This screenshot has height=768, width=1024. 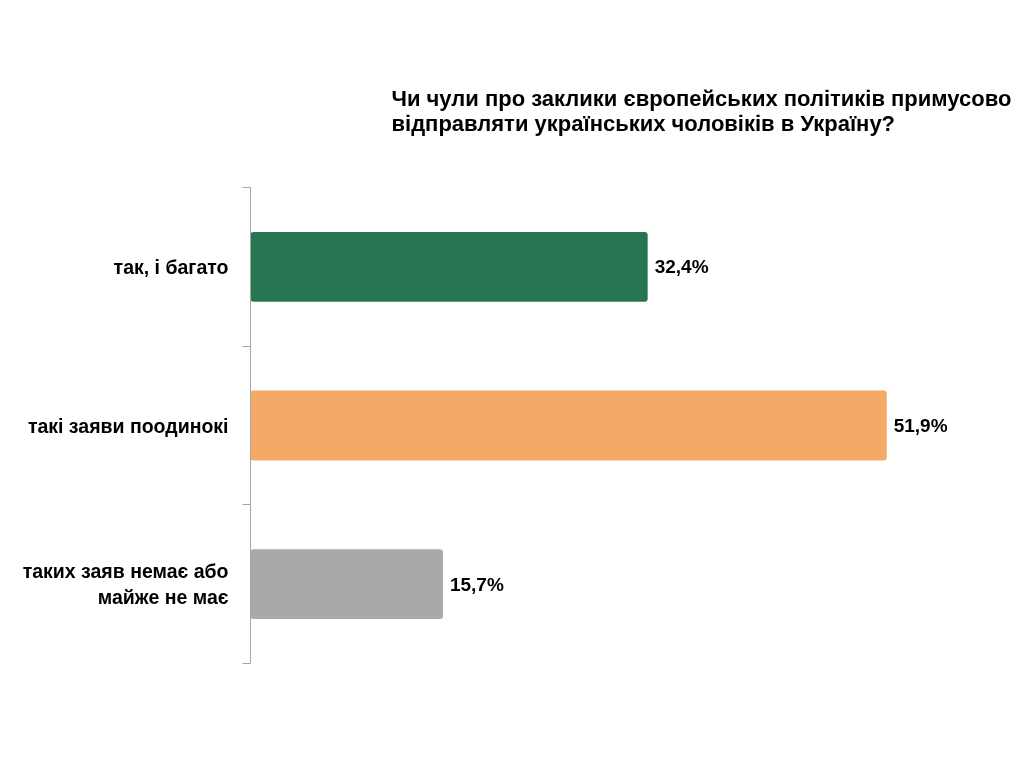 I want to click on data-label: 32,4%, so click(x=681, y=267).